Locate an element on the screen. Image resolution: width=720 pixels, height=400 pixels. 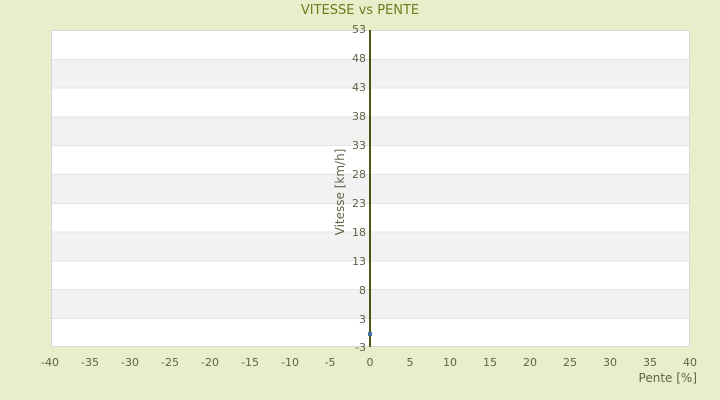
y-tick-label: 23 is located at coordinates (359, 203).